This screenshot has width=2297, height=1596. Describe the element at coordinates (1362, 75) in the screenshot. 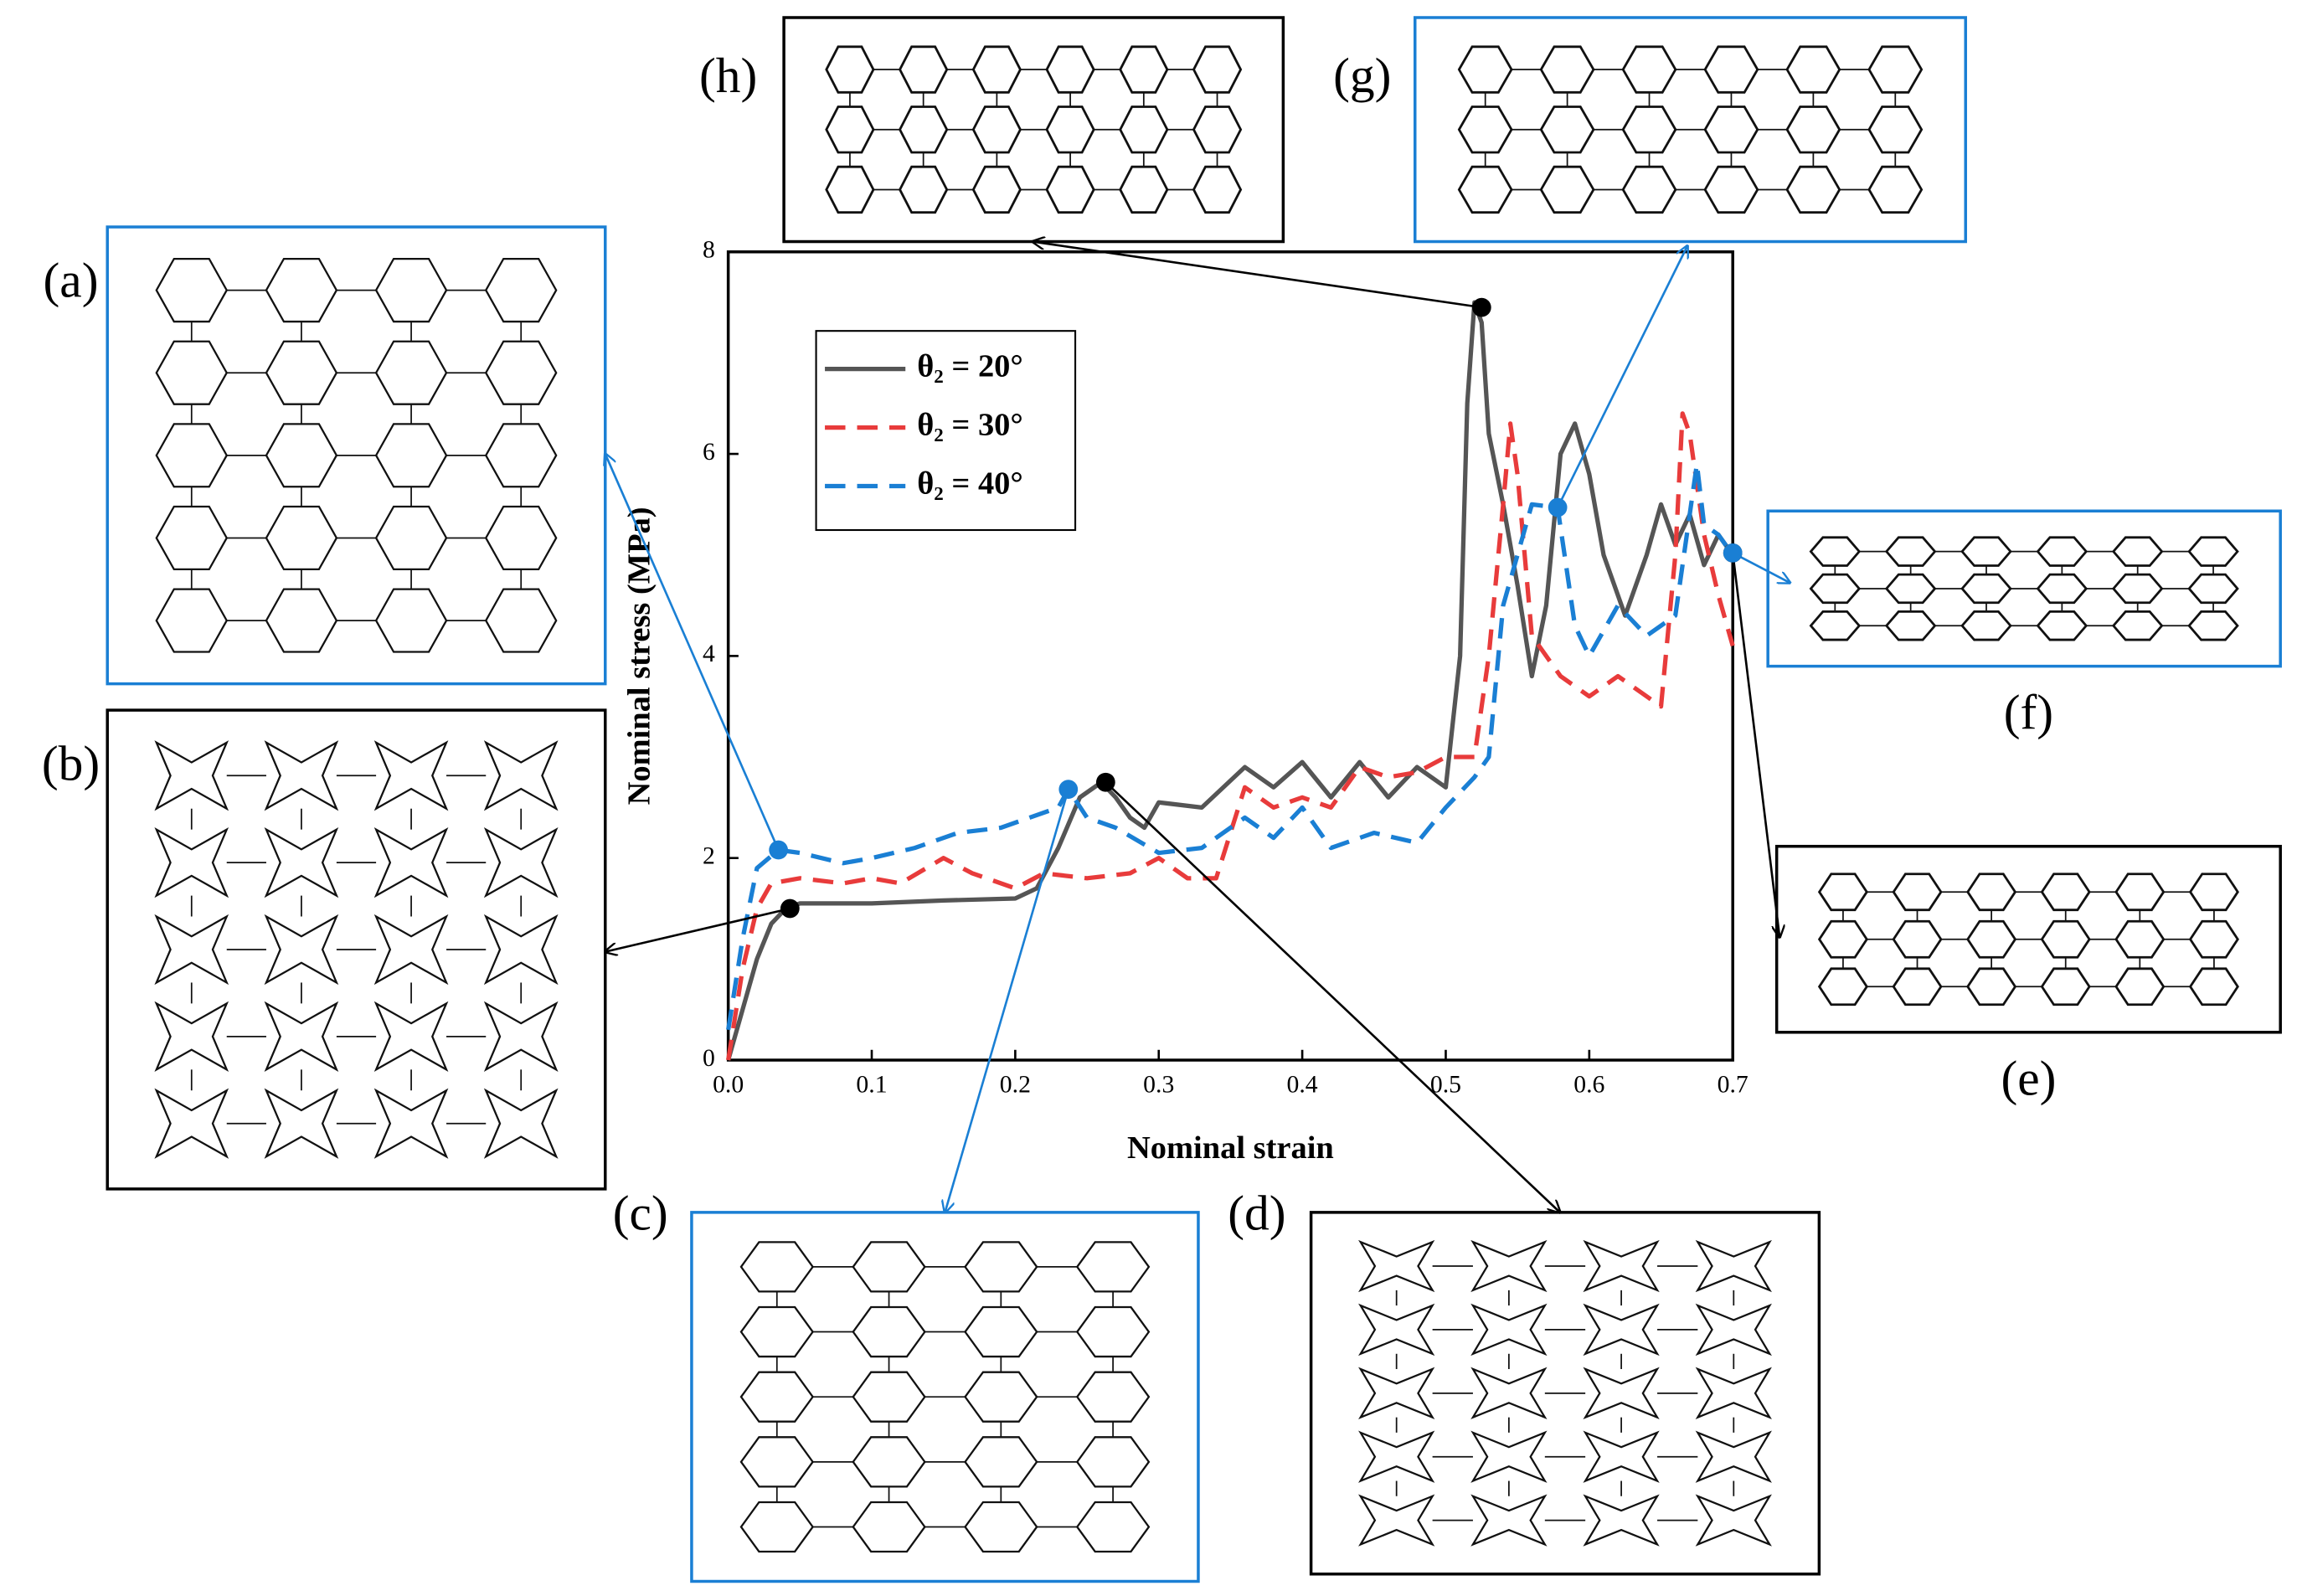

I see `inset-label: (g)` at that location.